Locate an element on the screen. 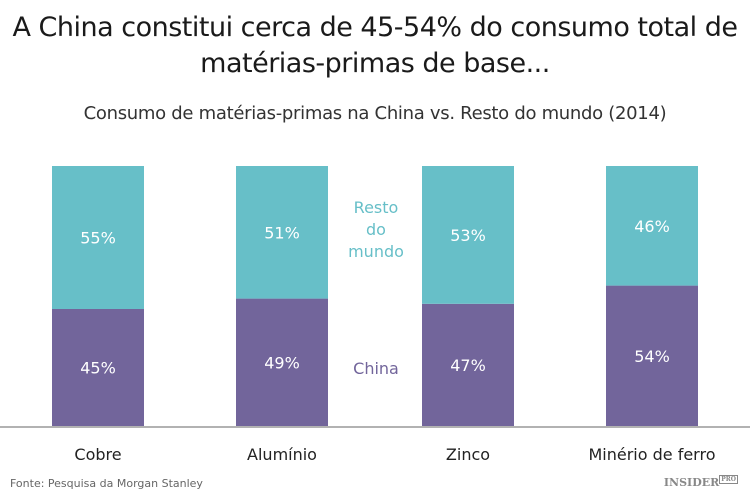 This screenshot has width=750, height=501. data-label: 53% is located at coordinates (468, 235).